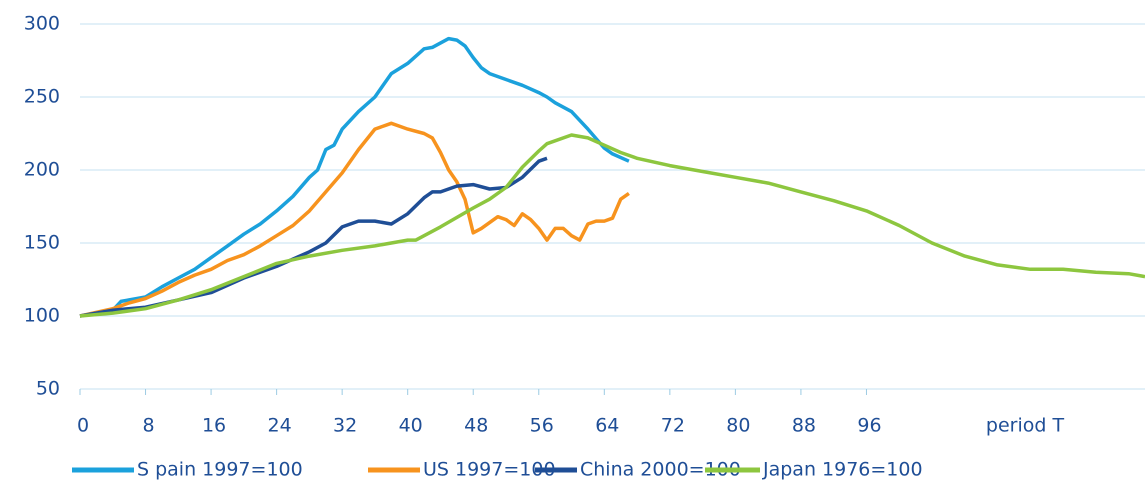  I want to click on x-tick-label: 48, so click(476, 426).